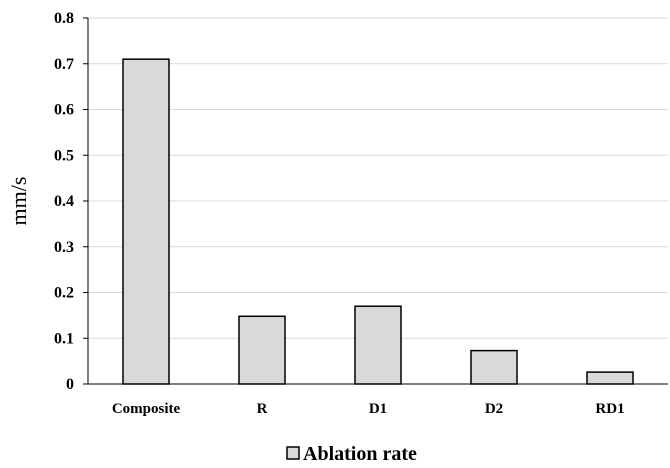  Describe the element at coordinates (64, 155) in the screenshot. I see `y-tick-label: 0.5` at that location.